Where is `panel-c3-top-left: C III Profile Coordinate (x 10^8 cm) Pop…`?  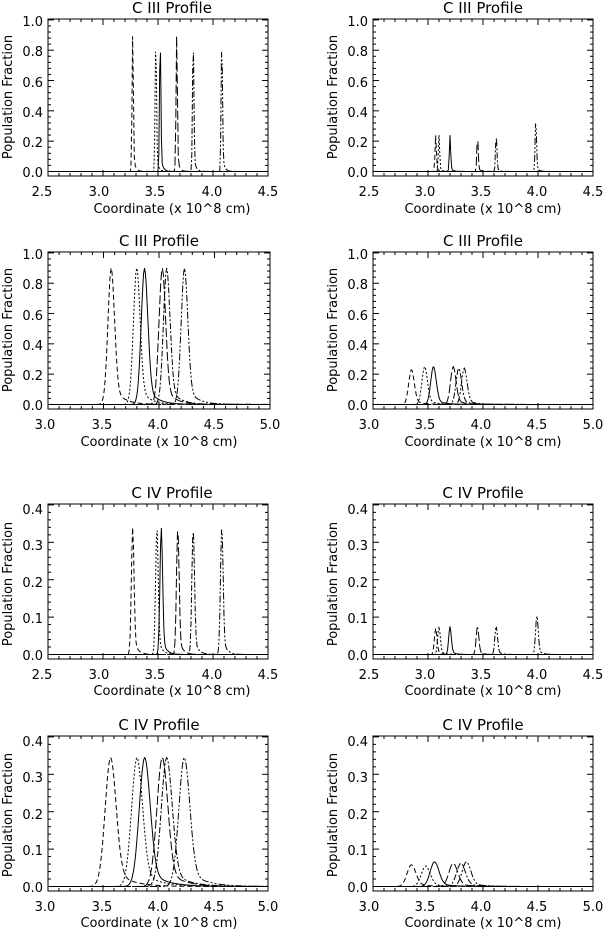
panel-c3-top-left: C III Profile Coordinate (x 10^8 cm) Pop… is located at coordinates (139, 108).